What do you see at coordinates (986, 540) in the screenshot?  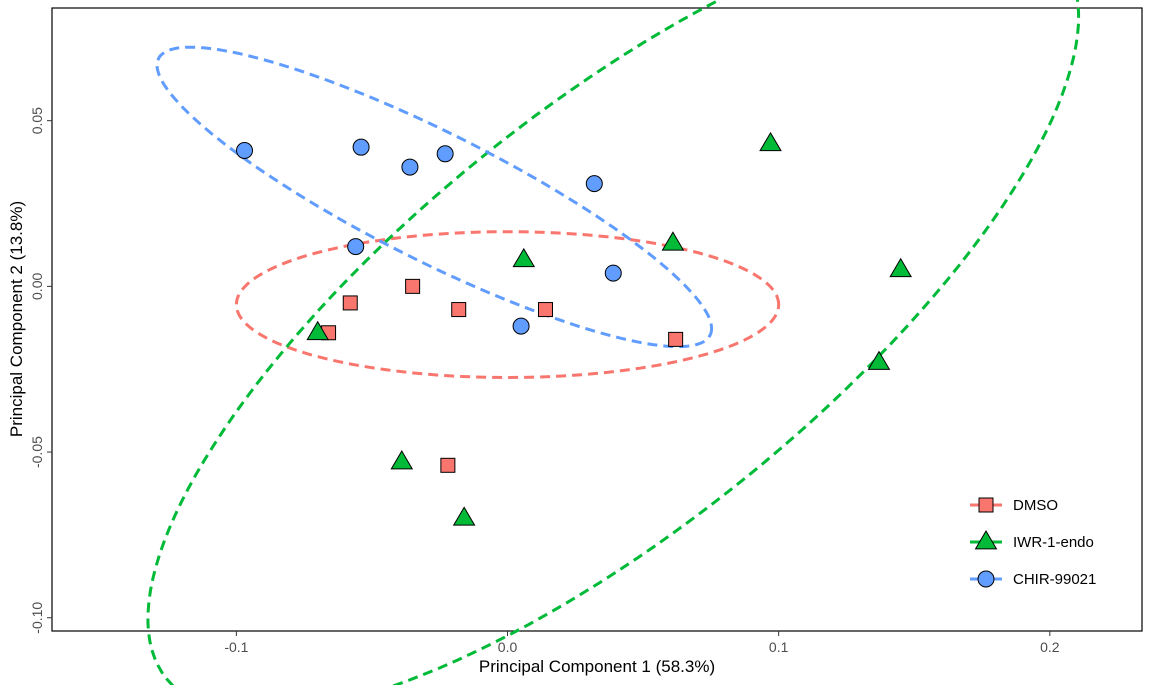 I see `legend-key-iwr-1-endo` at bounding box center [986, 540].